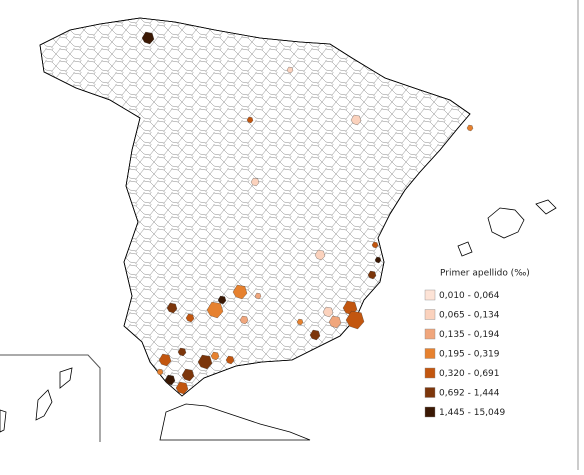  I want to click on legend-label: 0,195 - 0,319, so click(469, 355).